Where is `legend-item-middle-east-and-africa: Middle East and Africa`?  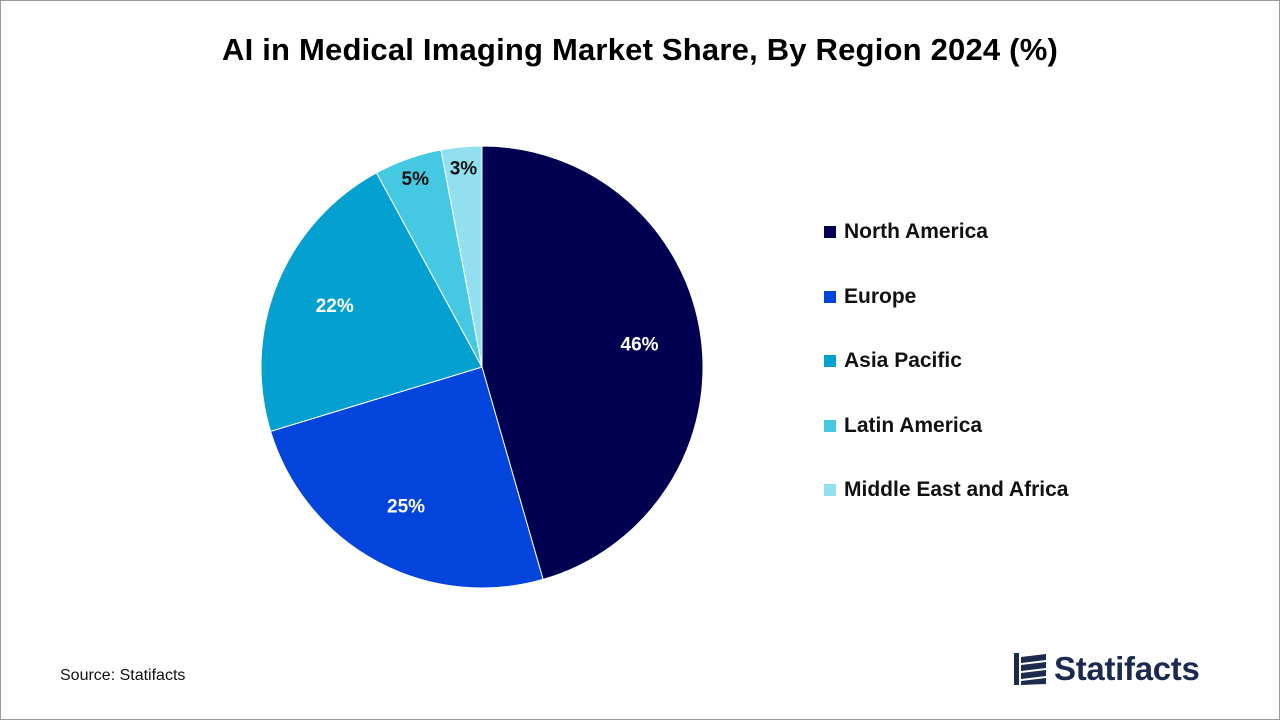
legend-item-middle-east-and-africa: Middle East and Africa is located at coordinates (946, 490).